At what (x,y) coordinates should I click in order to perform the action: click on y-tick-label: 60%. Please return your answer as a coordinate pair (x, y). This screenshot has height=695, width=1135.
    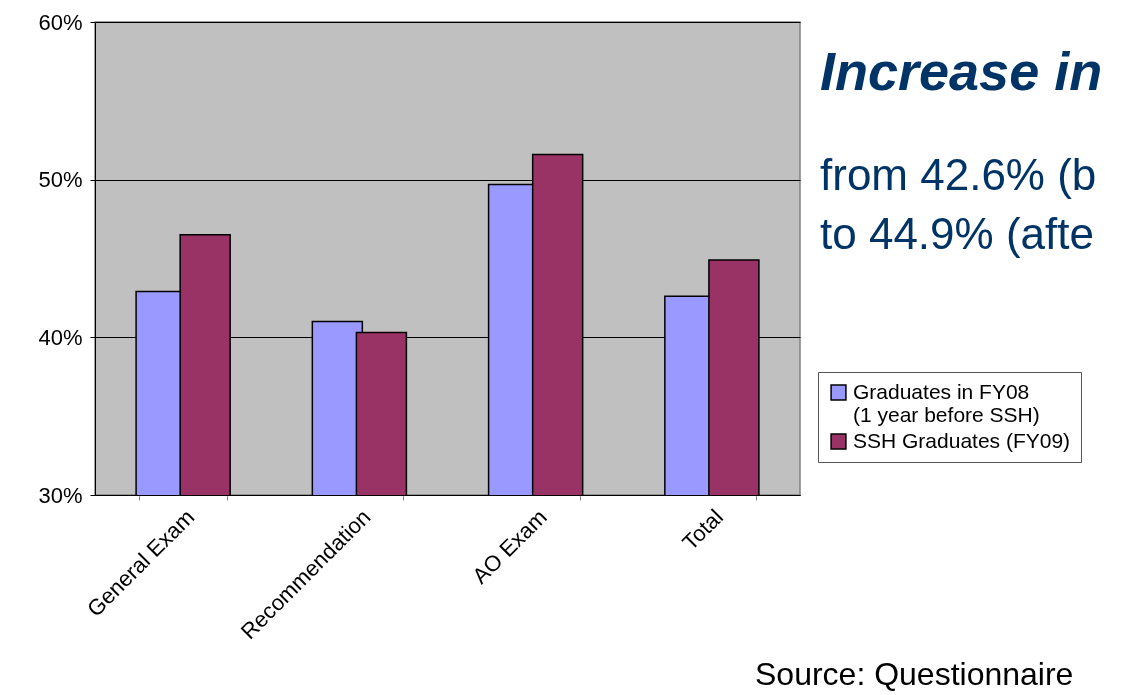
    Looking at the image, I should click on (60, 22).